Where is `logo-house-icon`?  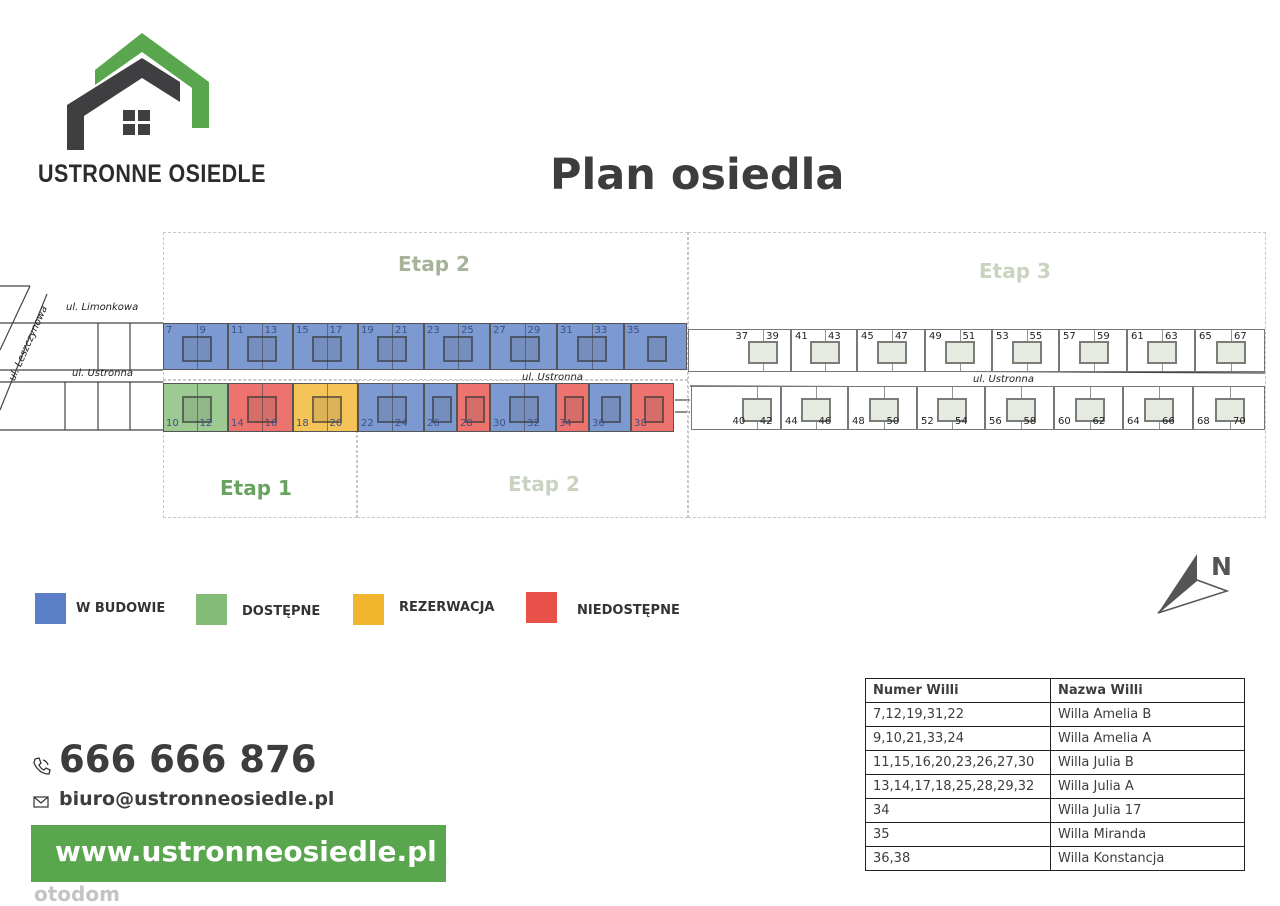 logo-house-icon is located at coordinates (138, 91).